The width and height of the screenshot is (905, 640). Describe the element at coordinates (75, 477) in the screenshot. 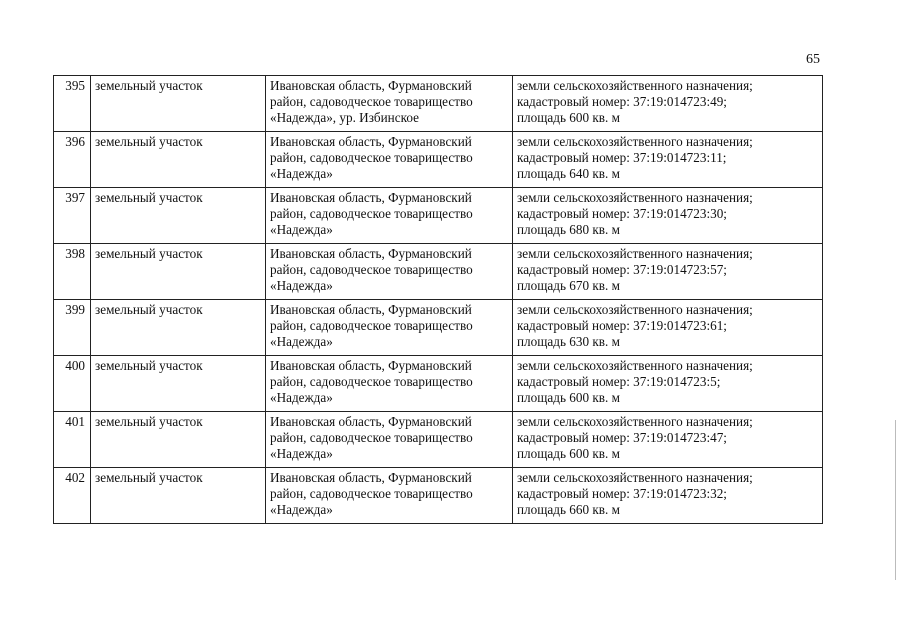

I see `row-number-line: 402` at that location.